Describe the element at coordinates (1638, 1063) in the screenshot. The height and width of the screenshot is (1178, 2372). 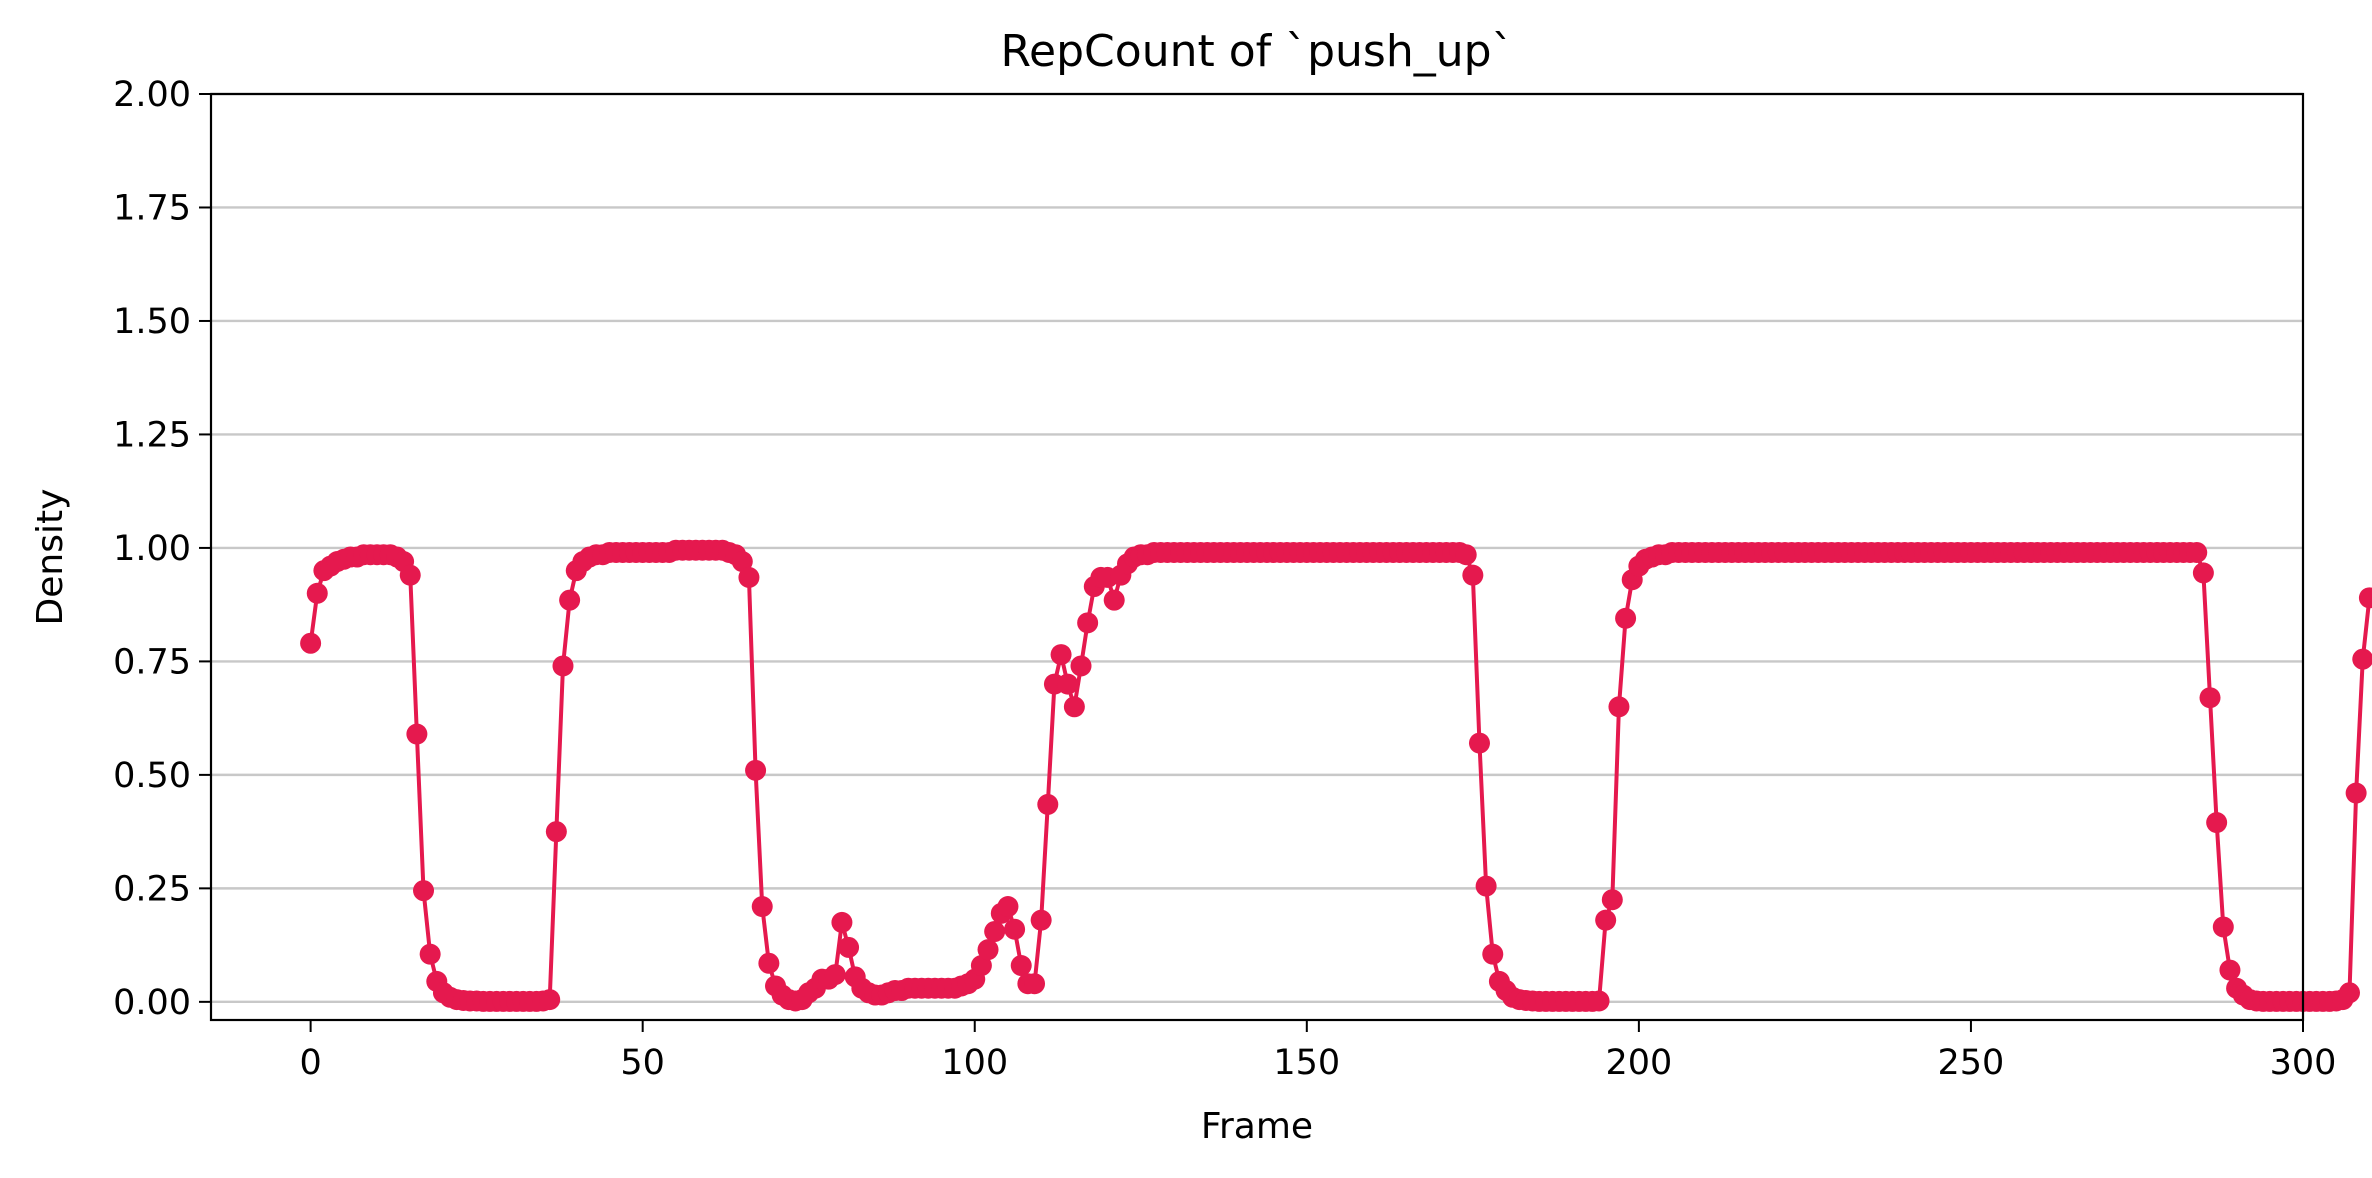
I see `x-tick-label: 200` at that location.